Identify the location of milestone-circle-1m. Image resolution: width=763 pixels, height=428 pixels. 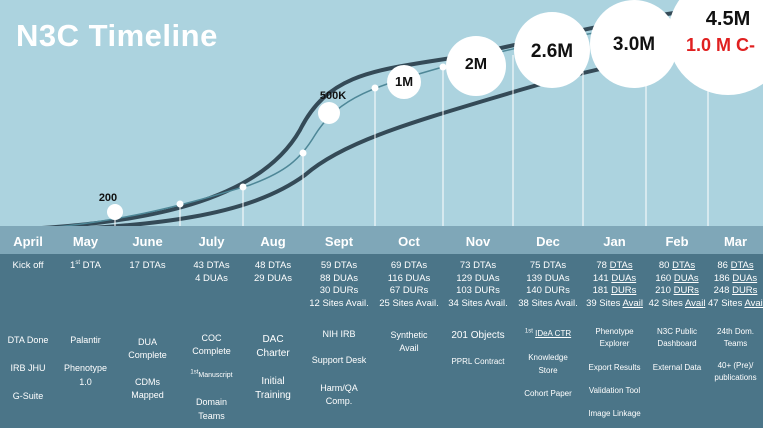
(404, 82).